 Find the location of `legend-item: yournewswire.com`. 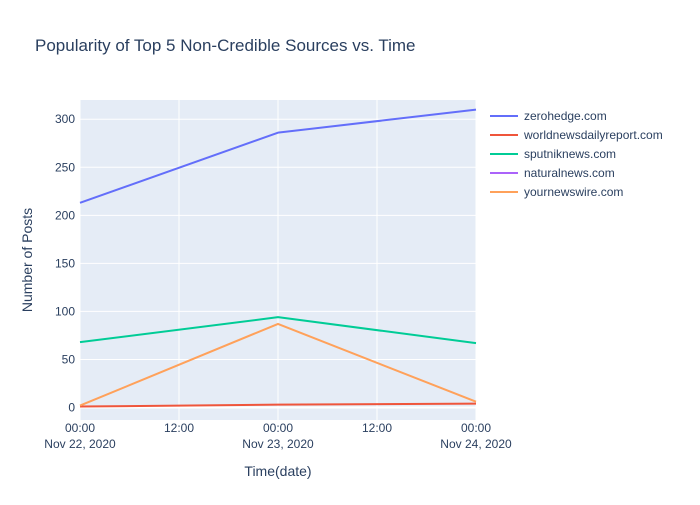

legend-item: yournewswire.com is located at coordinates (556, 192).